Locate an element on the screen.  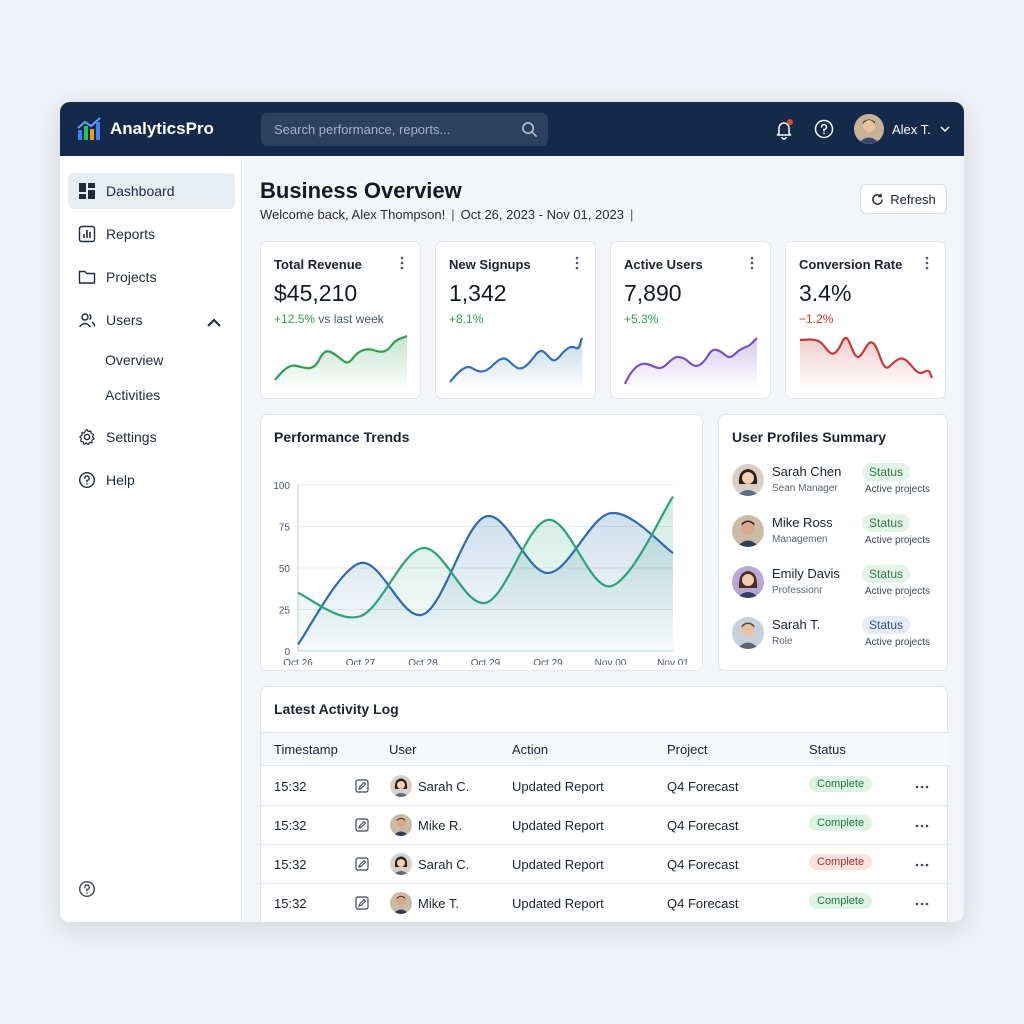
sidebar-item-dashboard: Dashboard is located at coordinates (151, 191).